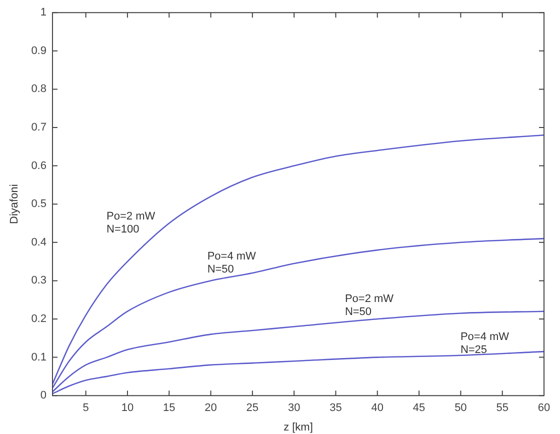 The image size is (560, 434). What do you see at coordinates (369, 305) in the screenshot?
I see `series-label: Po=2 mW N=50` at bounding box center [369, 305].